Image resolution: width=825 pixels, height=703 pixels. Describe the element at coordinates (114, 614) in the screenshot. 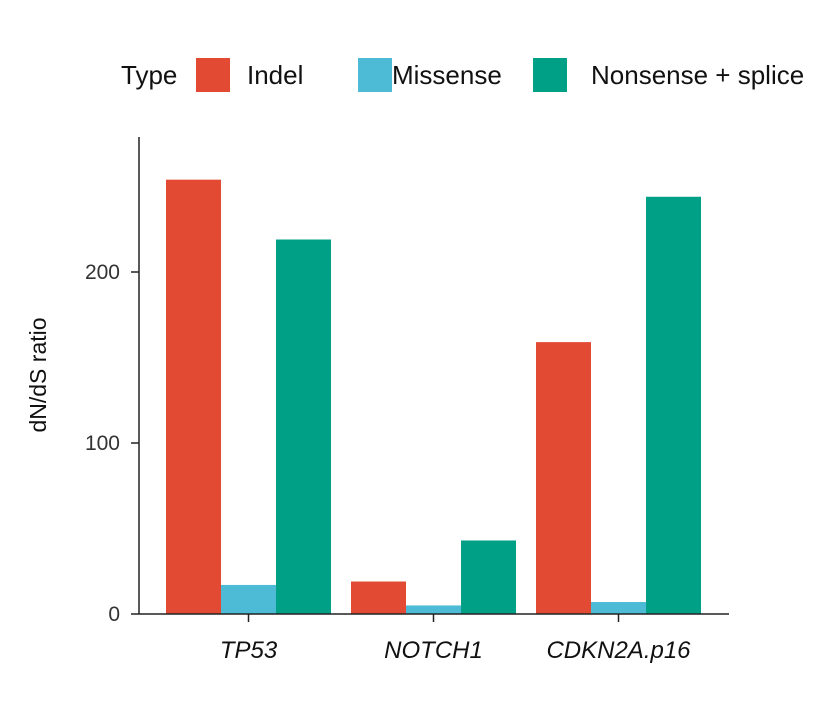

I see `y-tick-label: 0` at that location.